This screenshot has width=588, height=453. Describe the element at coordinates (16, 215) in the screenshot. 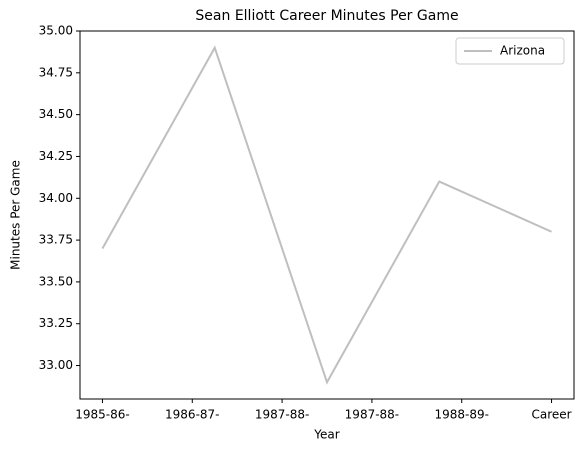

I see `y-axis-label: Minutes Per Game` at that location.